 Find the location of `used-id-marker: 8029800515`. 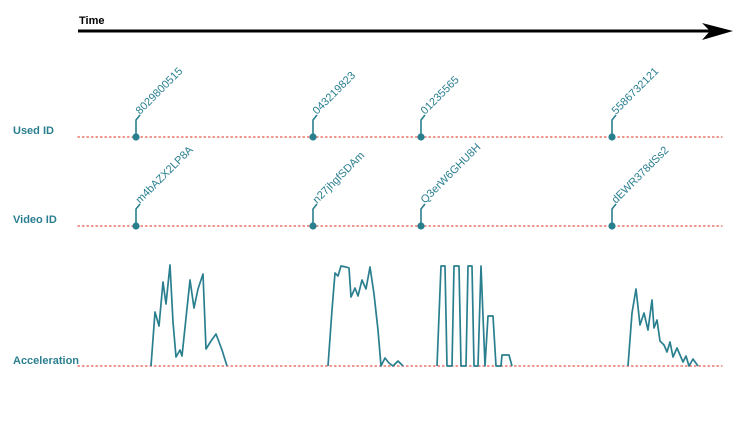

used-id-marker: 8029800515 is located at coordinates (159, 103).